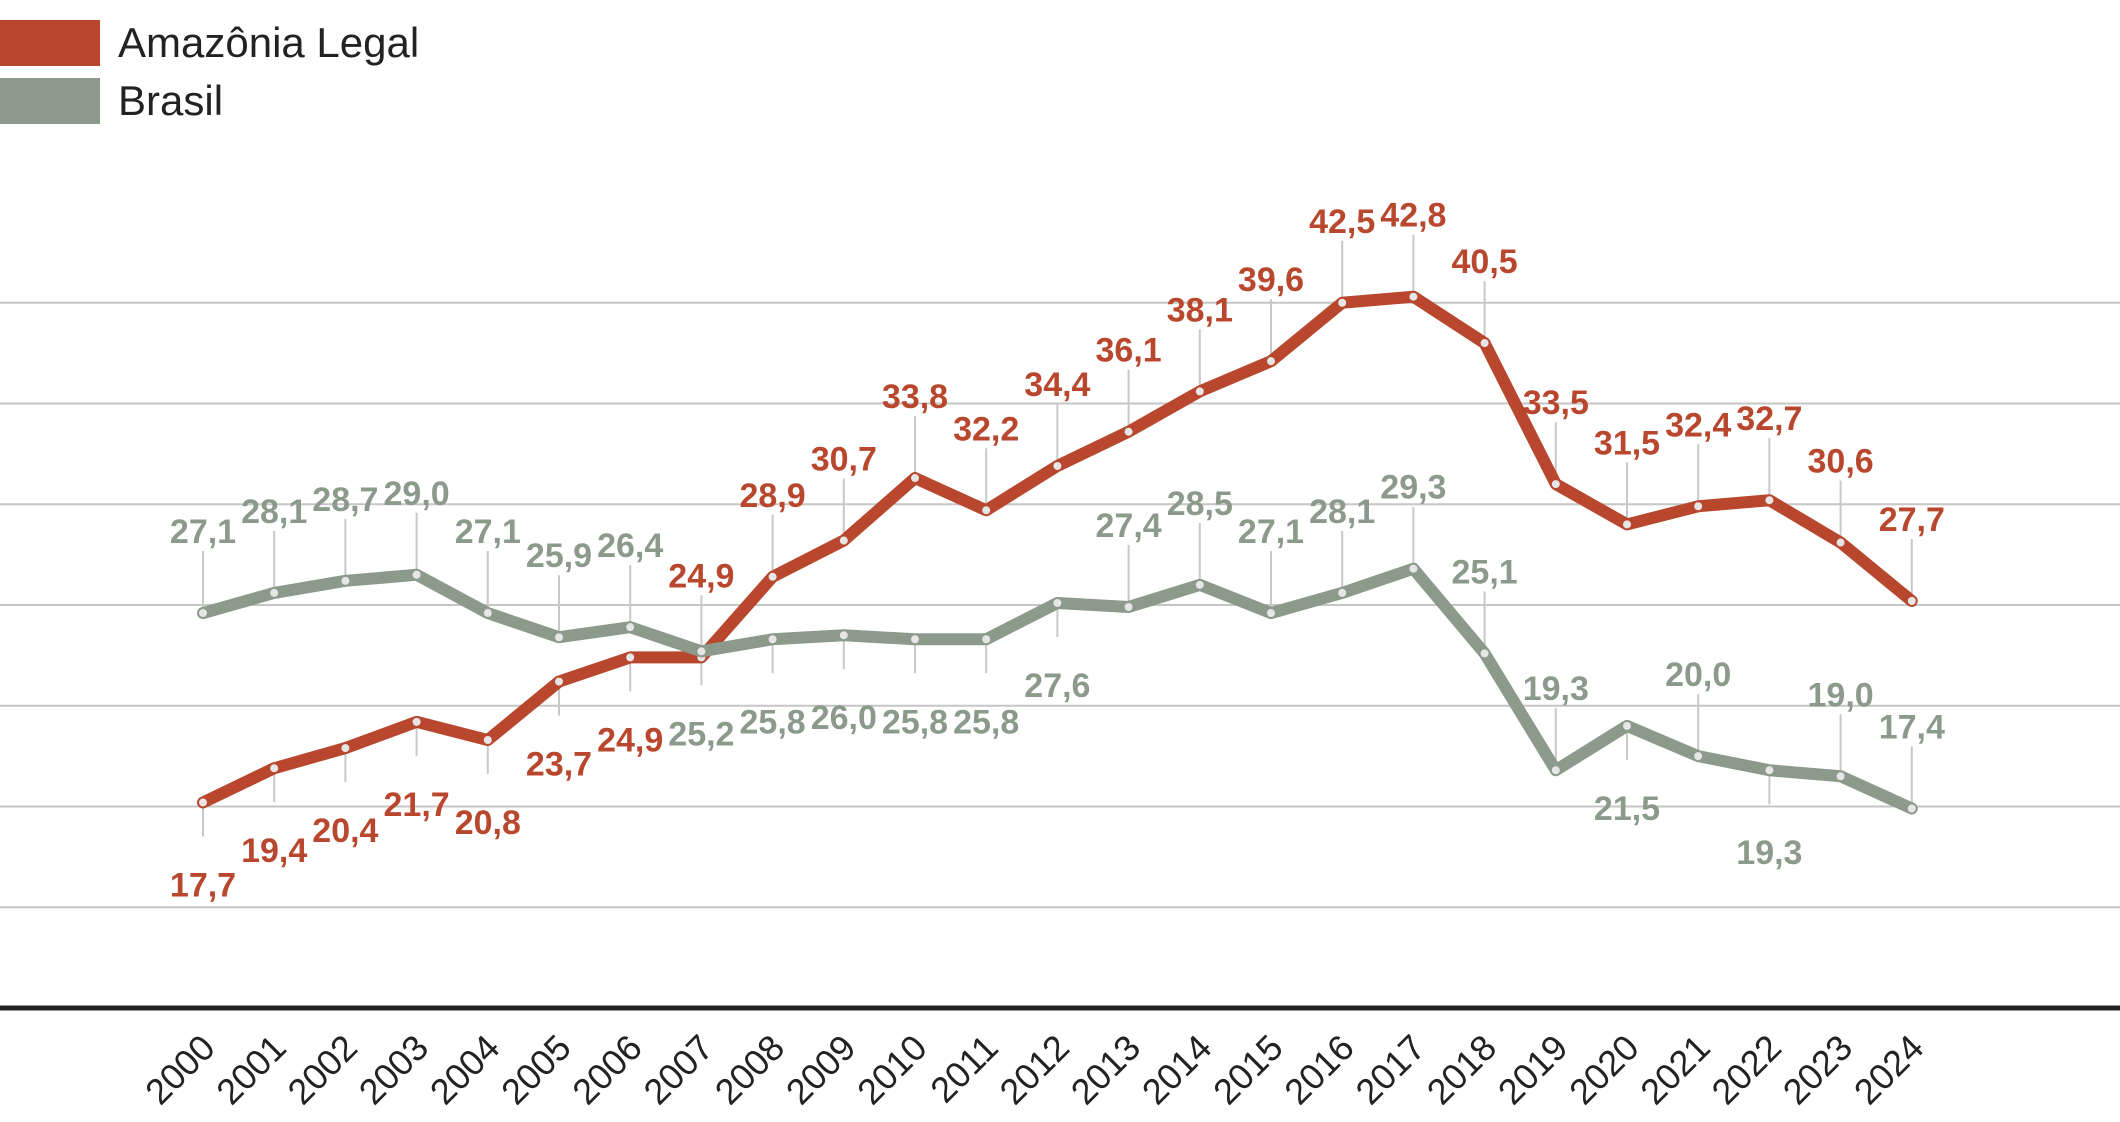 The image size is (2120, 1122). I want to click on data-label: 30,6, so click(1841, 462).